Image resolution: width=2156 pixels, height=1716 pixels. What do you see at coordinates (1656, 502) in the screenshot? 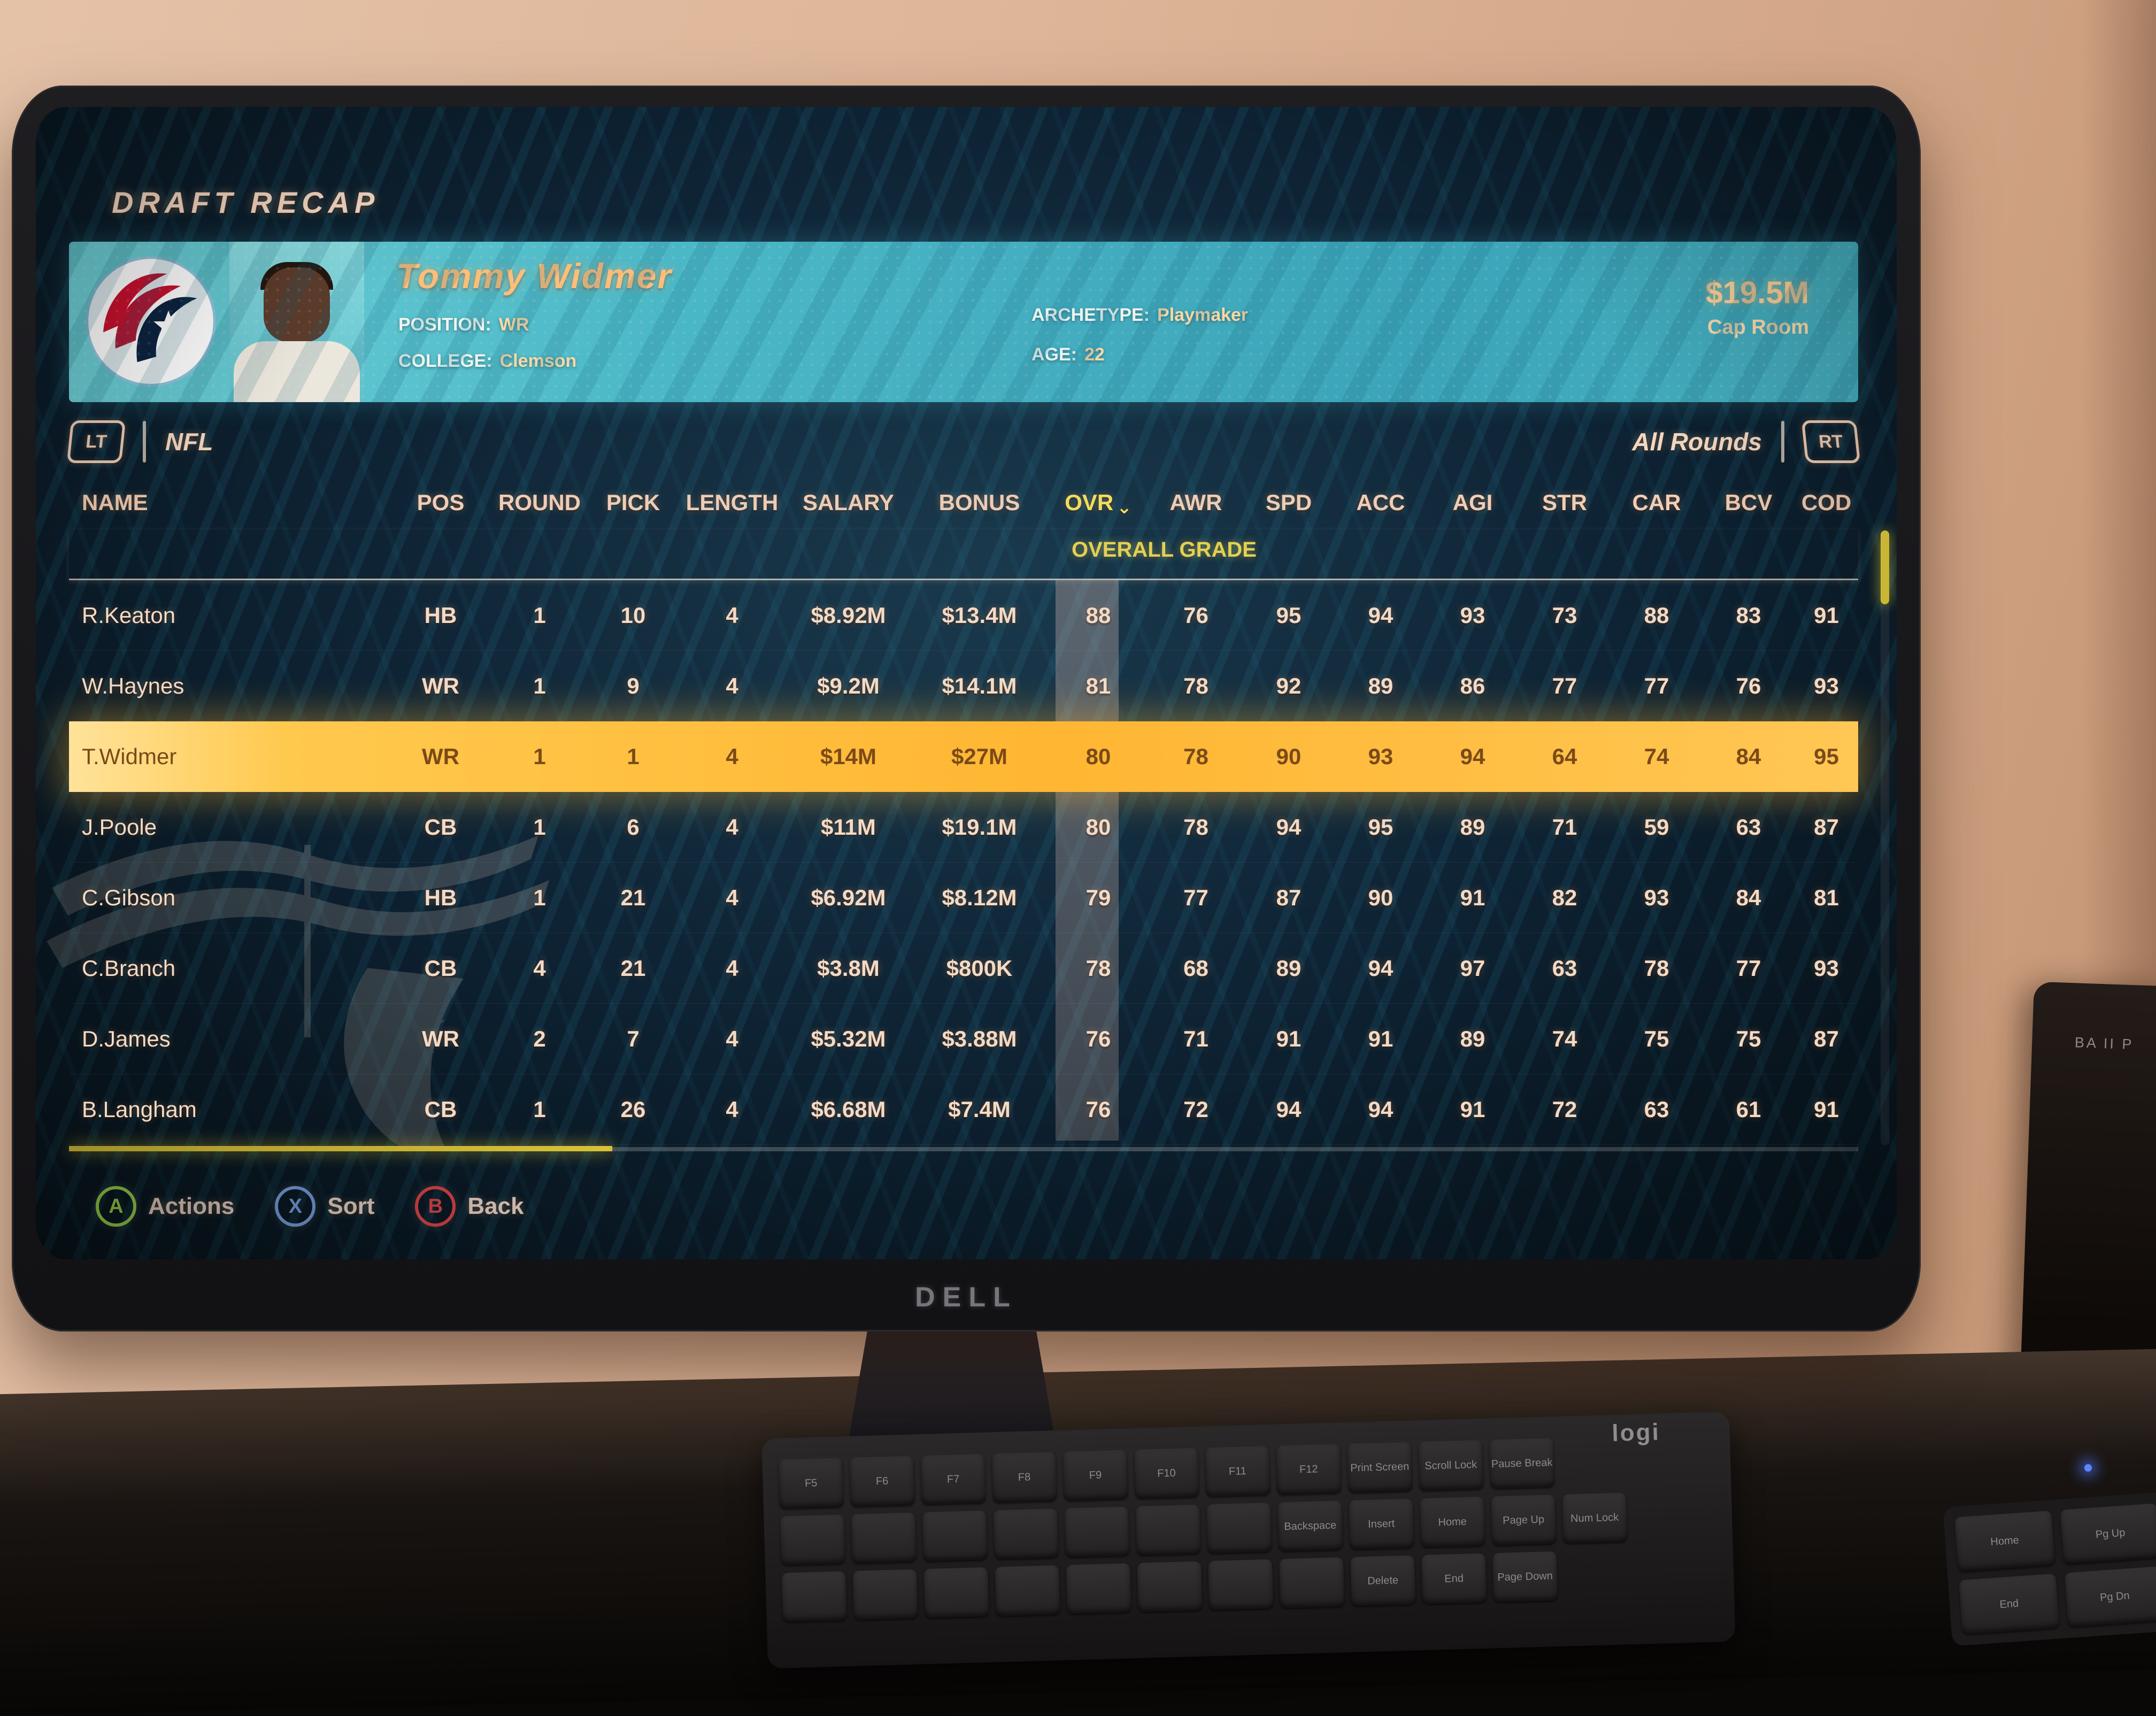
I see `column-header-car: CAR` at bounding box center [1656, 502].